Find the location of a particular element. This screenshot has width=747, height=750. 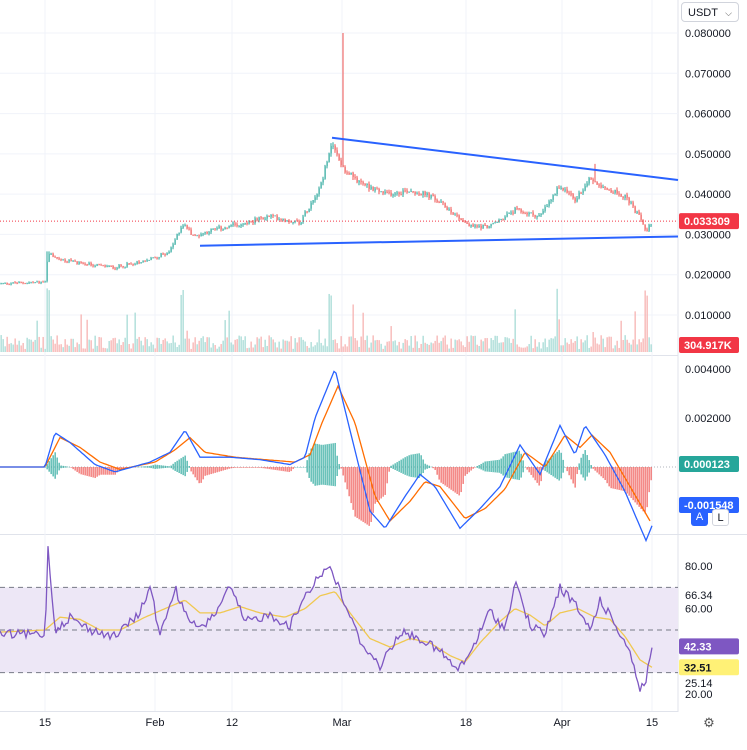

auto-scale-button: A is located at coordinates (699, 517).